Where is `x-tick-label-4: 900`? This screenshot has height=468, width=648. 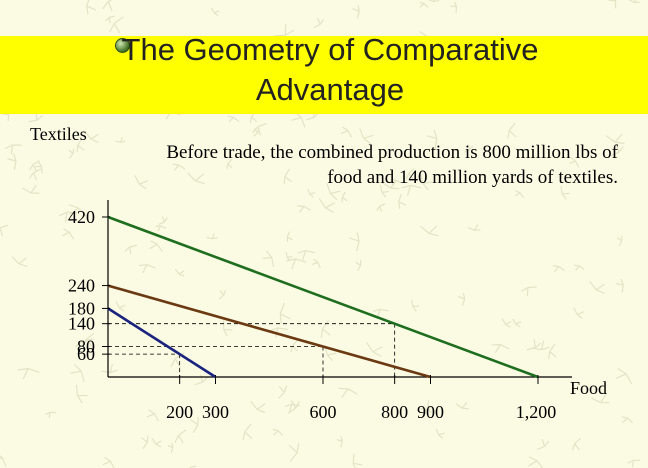 x-tick-label-4: 900 is located at coordinates (430, 412).